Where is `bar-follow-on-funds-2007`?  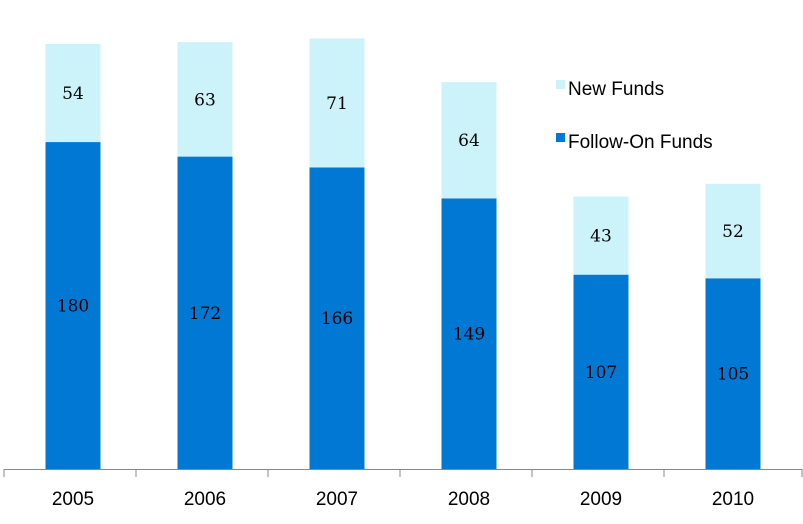
bar-follow-on-funds-2007 is located at coordinates (337, 318).